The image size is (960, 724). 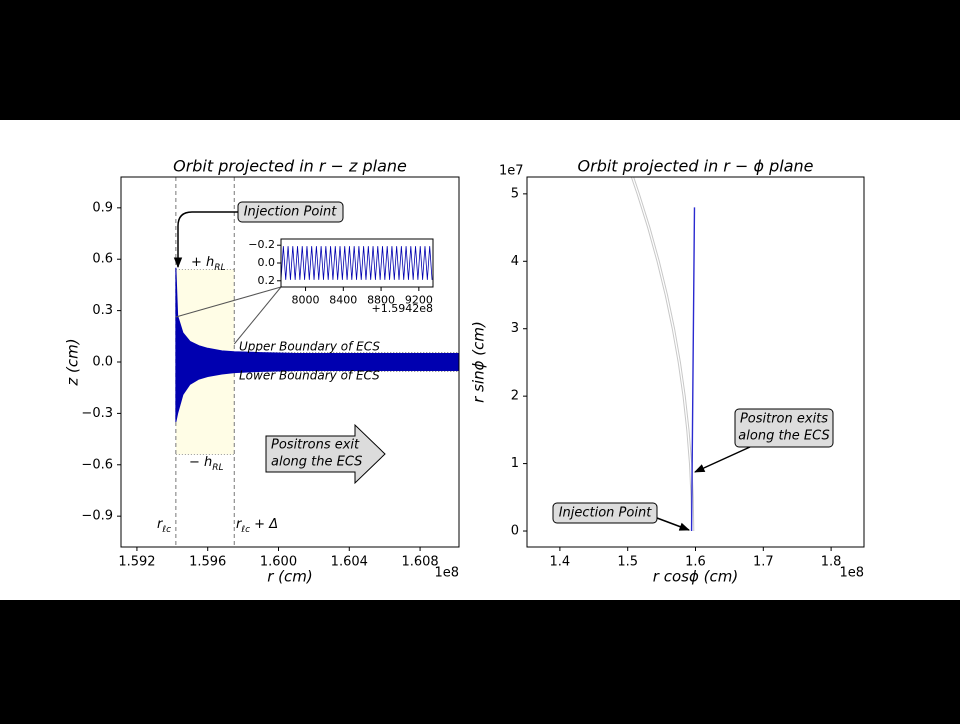 What do you see at coordinates (309, 347) in the screenshot?
I see `ecs-label: Upper Boundary of ECS` at bounding box center [309, 347].